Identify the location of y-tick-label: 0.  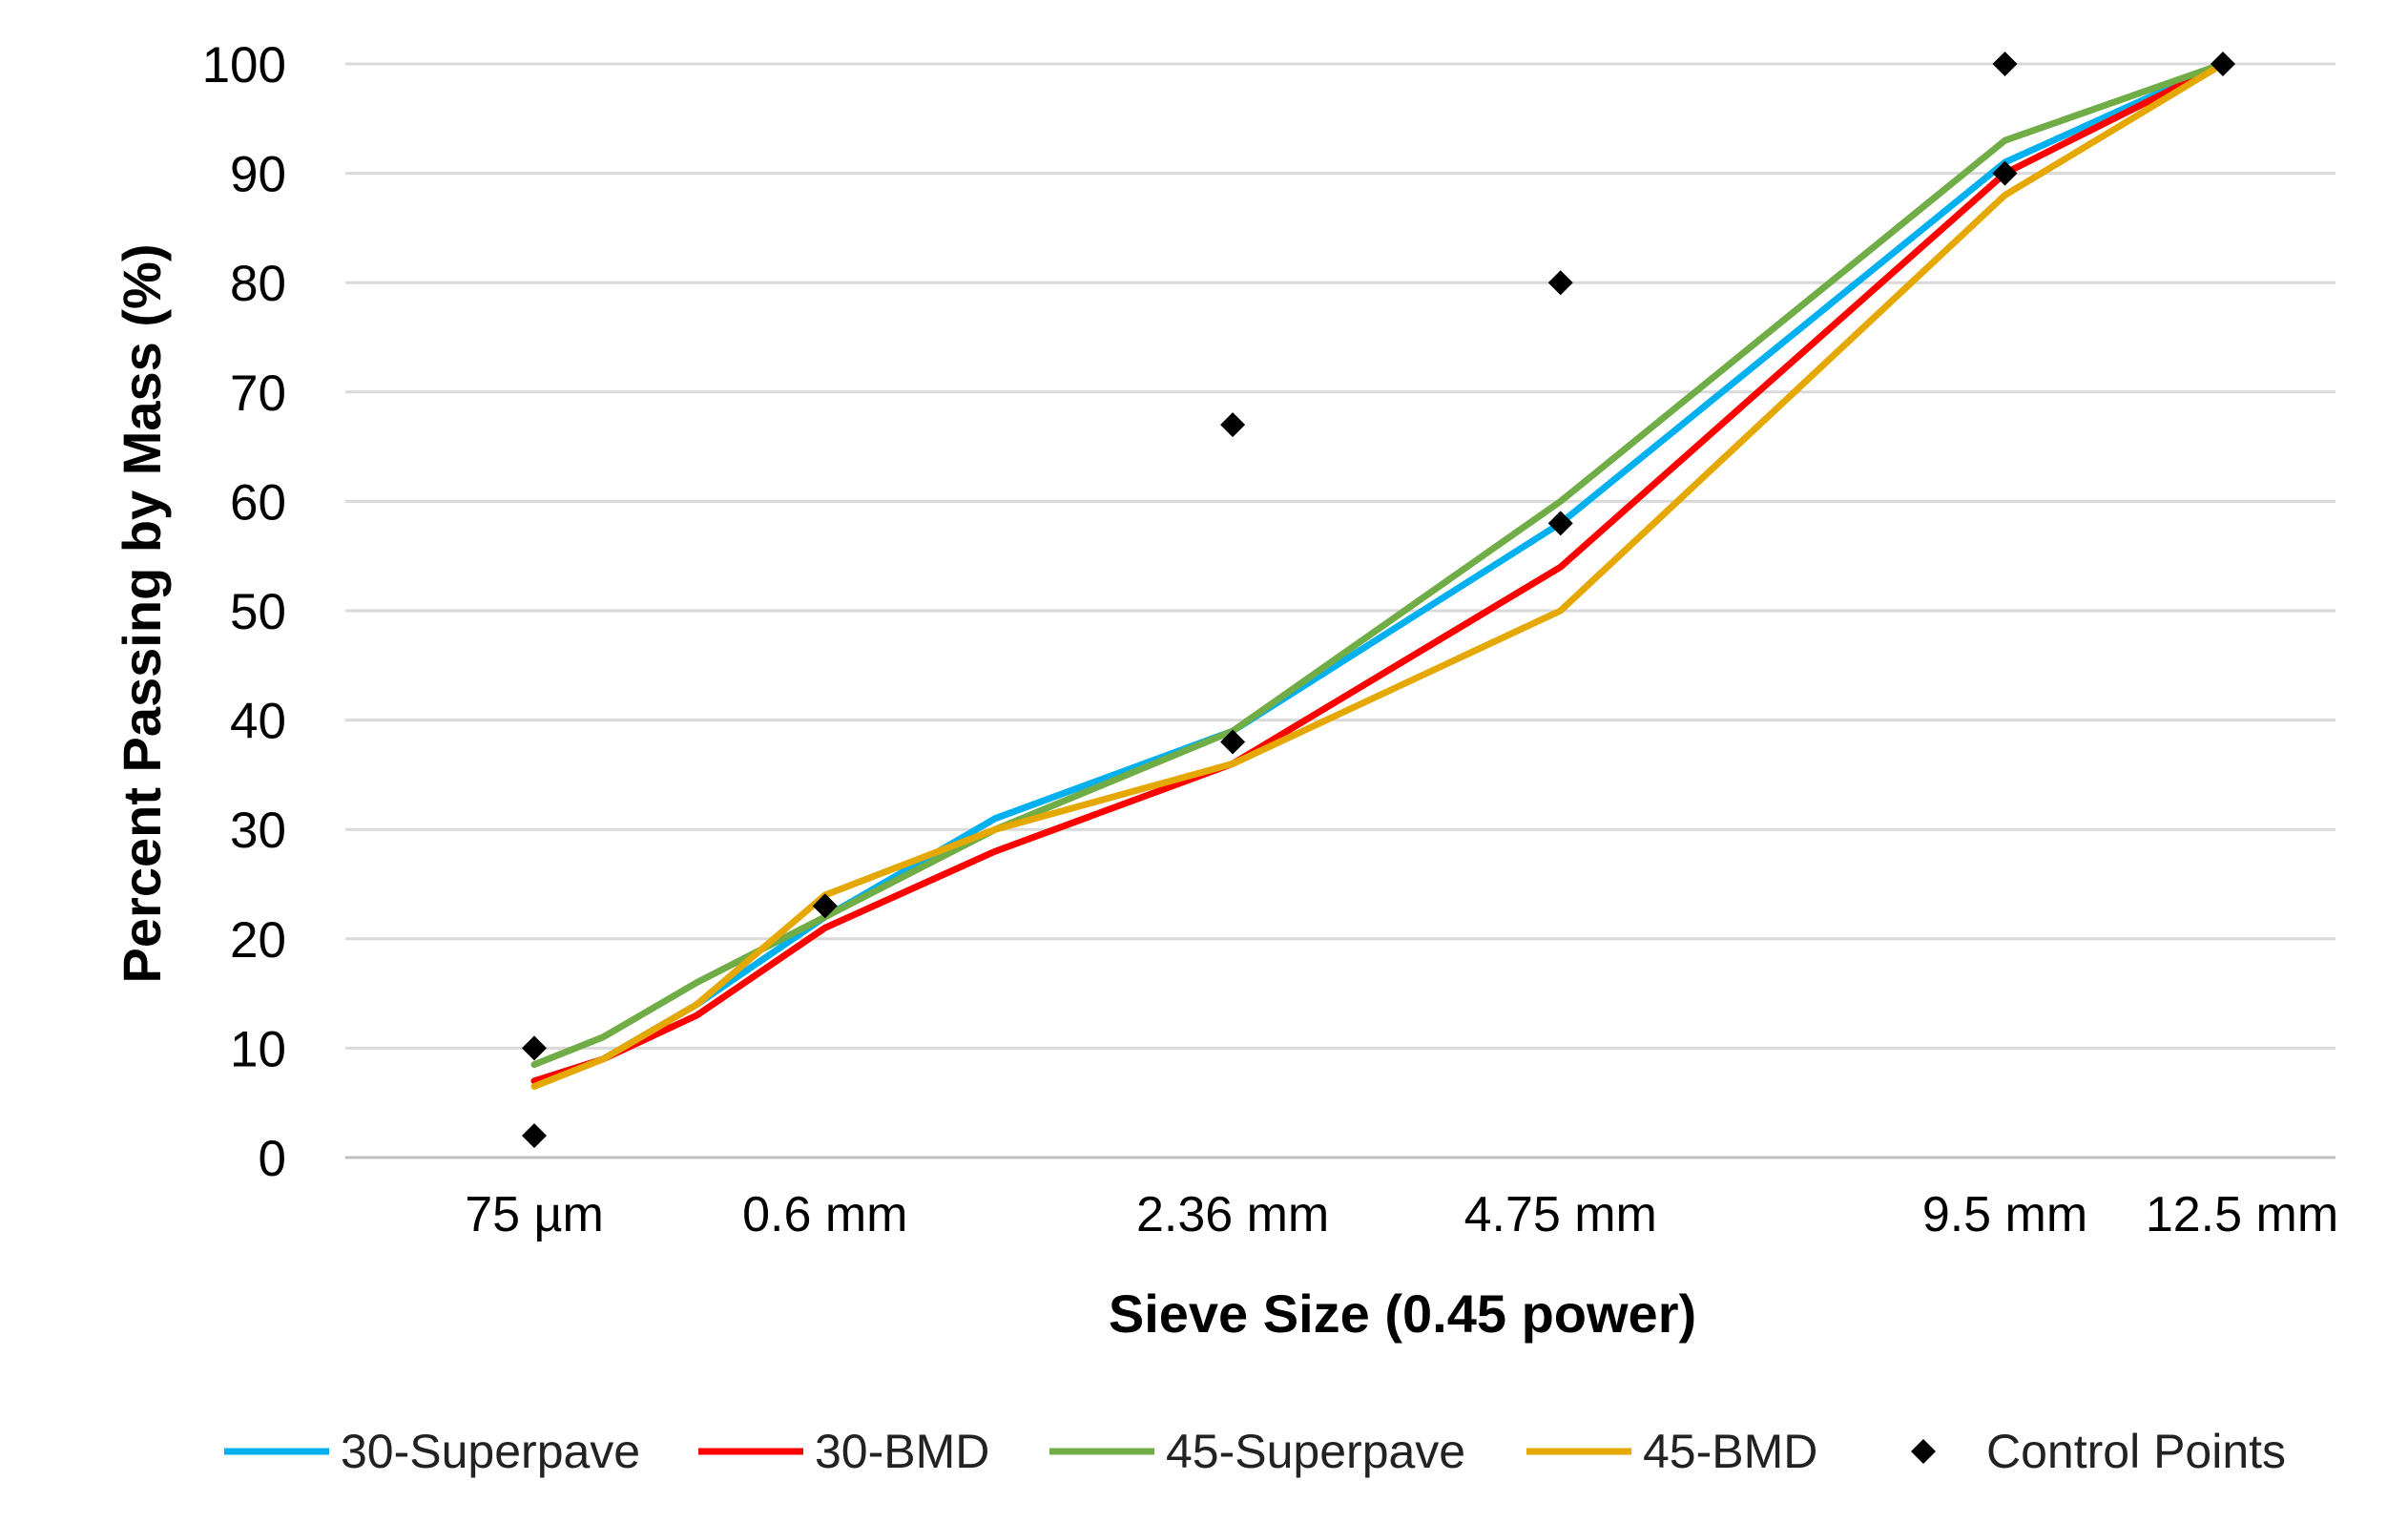
(272, 1159).